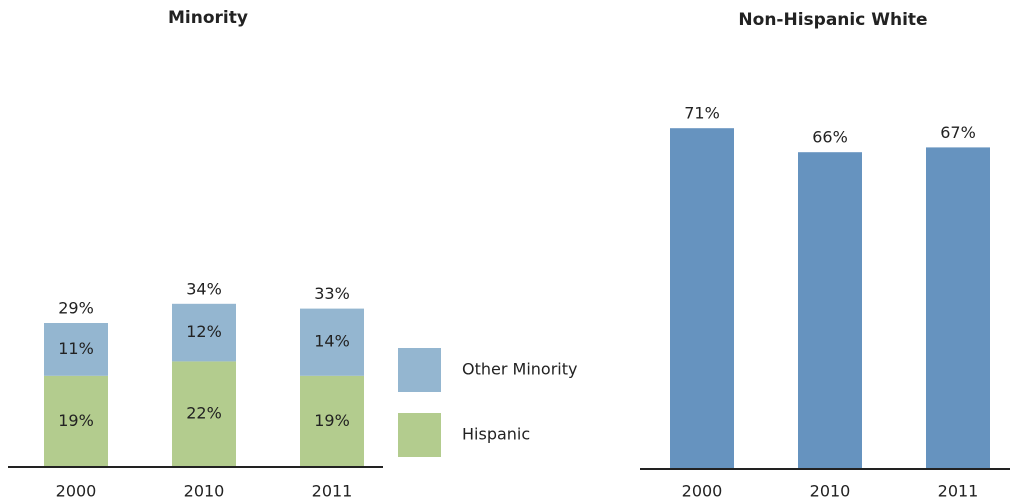 The width and height of the screenshot is (1013, 503). What do you see at coordinates (832, 20) in the screenshot?
I see `chart-title: Non-Hispanic White` at bounding box center [832, 20].